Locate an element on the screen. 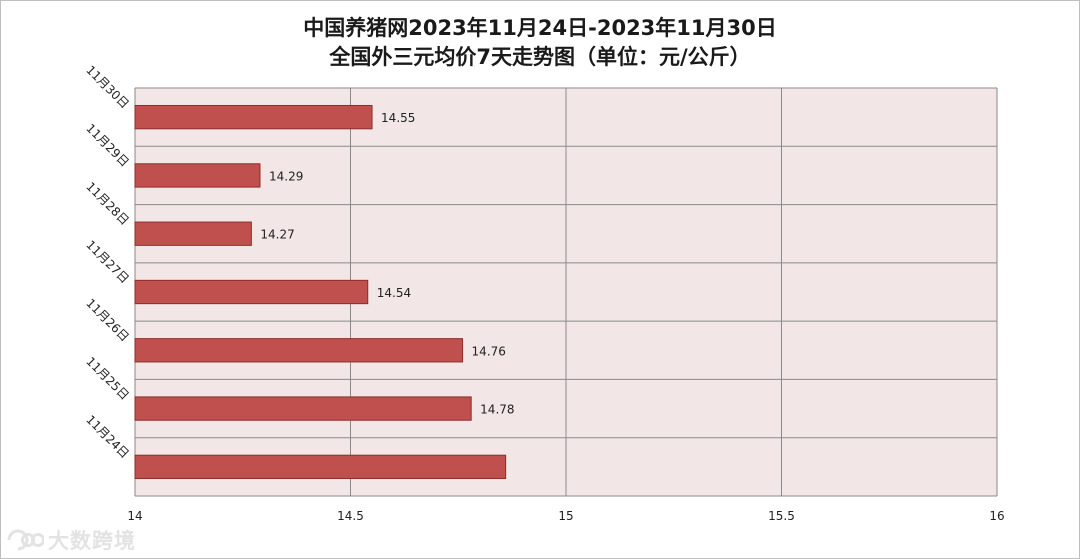 The width and height of the screenshot is (1080, 559). data-label-4: 14.76 is located at coordinates (489, 351).